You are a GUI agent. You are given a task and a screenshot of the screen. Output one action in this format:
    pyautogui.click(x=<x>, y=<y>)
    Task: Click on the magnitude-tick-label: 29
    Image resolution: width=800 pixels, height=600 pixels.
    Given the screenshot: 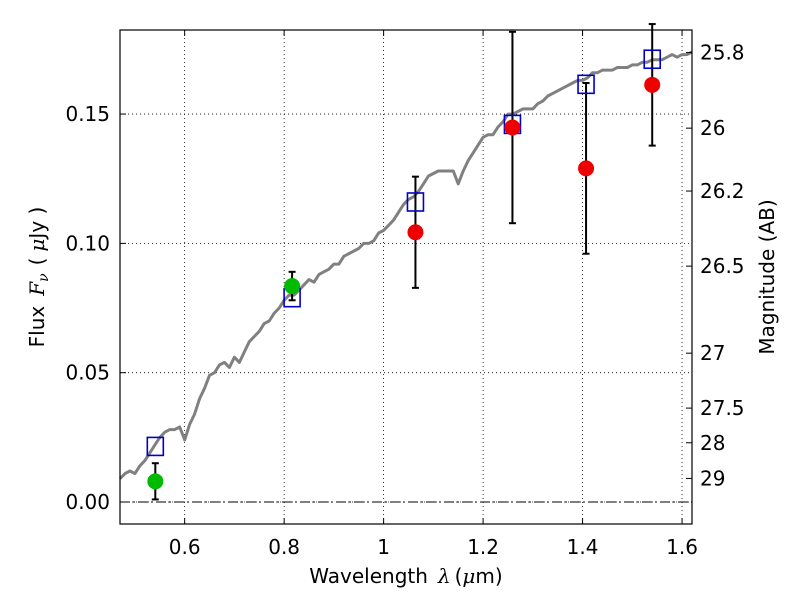 What is the action you would take?
    pyautogui.click(x=712, y=478)
    